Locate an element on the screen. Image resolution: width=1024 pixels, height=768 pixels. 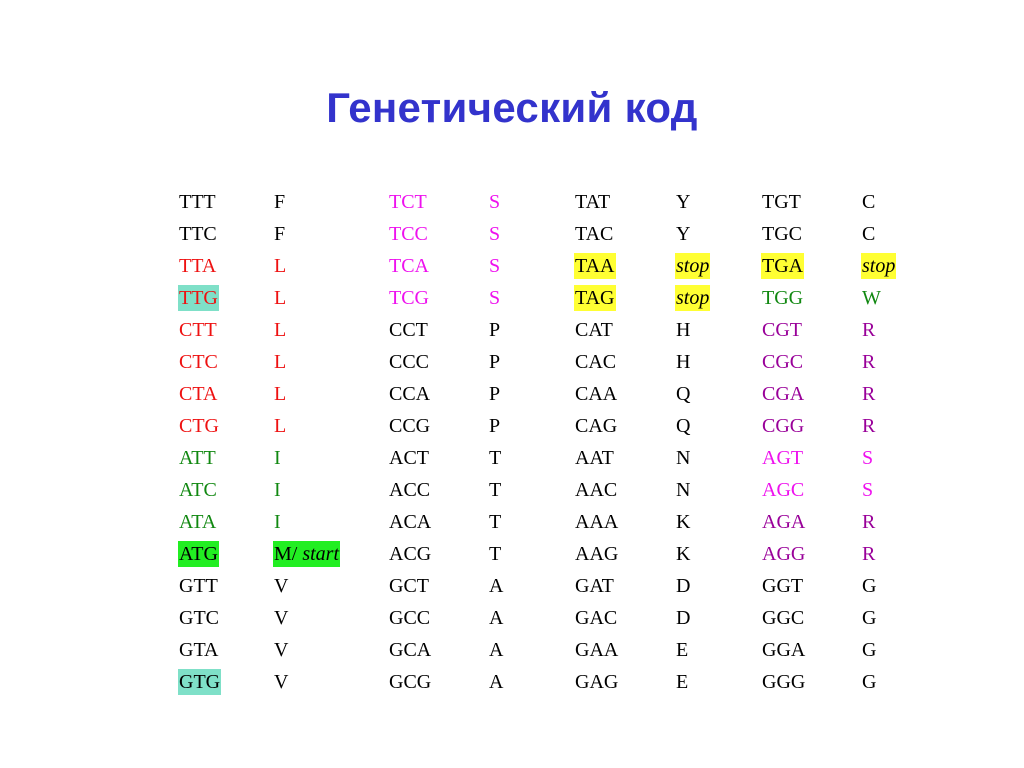
codon-cell: GCC is located at coordinates (410, 618).